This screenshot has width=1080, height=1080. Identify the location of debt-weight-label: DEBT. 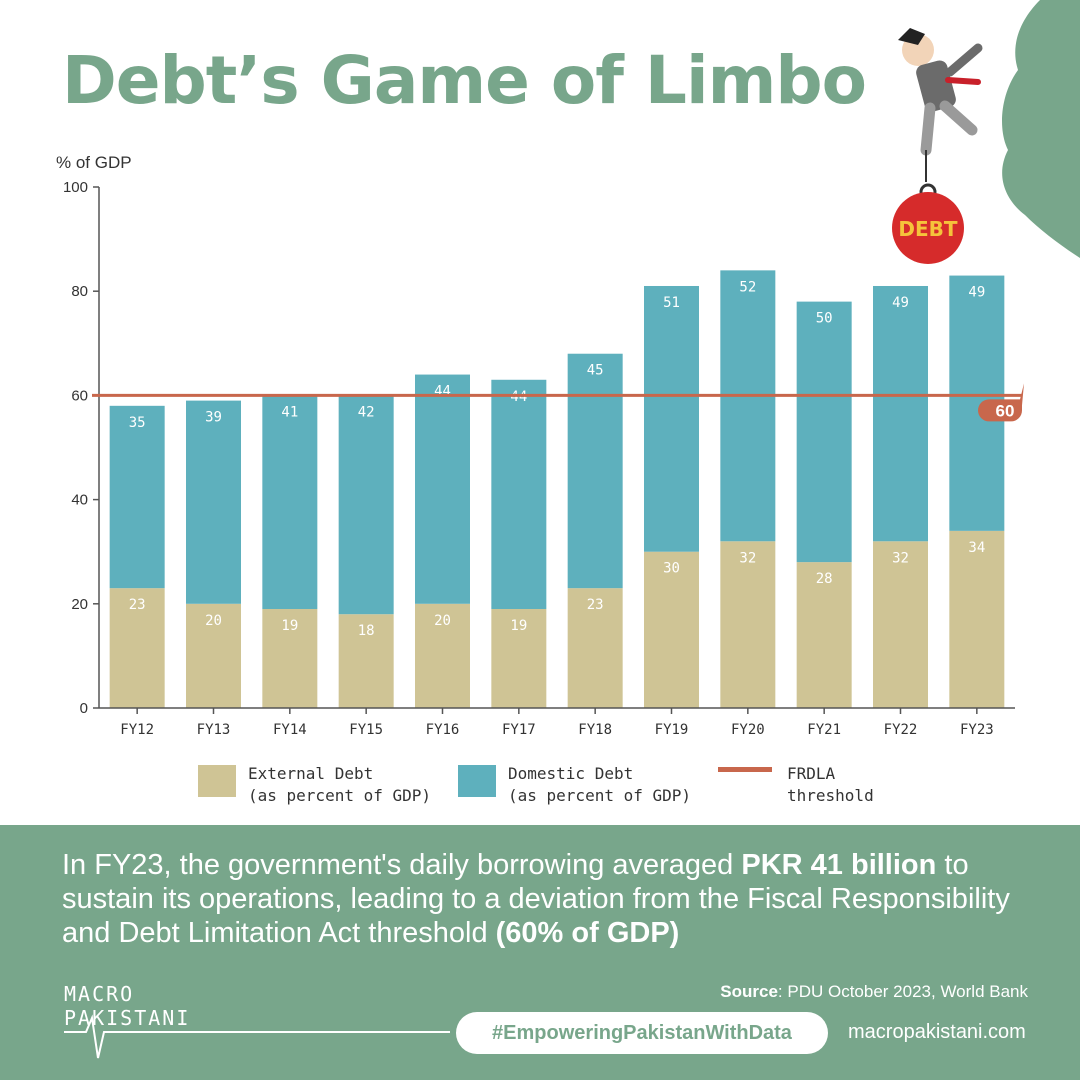
(928, 229).